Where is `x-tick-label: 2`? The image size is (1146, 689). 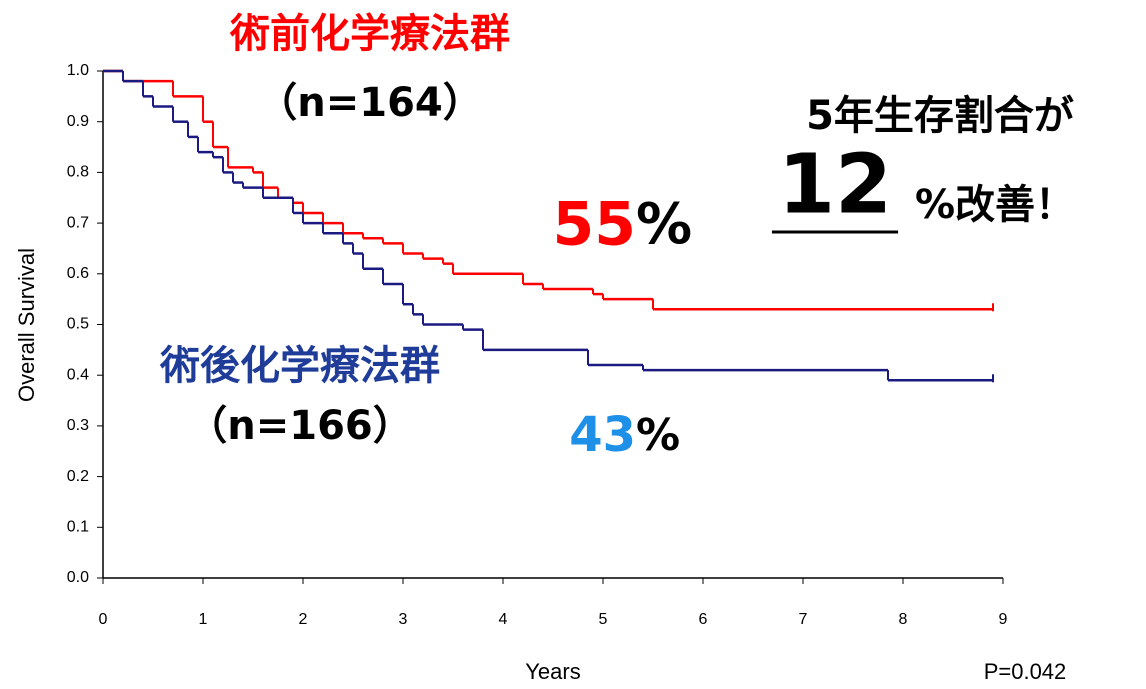 x-tick-label: 2 is located at coordinates (303, 619).